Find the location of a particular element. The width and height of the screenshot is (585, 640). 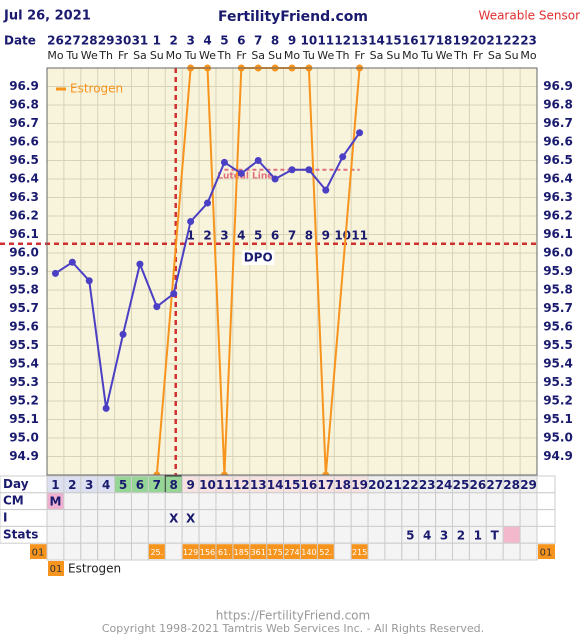

dpo-number: 9 is located at coordinates (326, 236).